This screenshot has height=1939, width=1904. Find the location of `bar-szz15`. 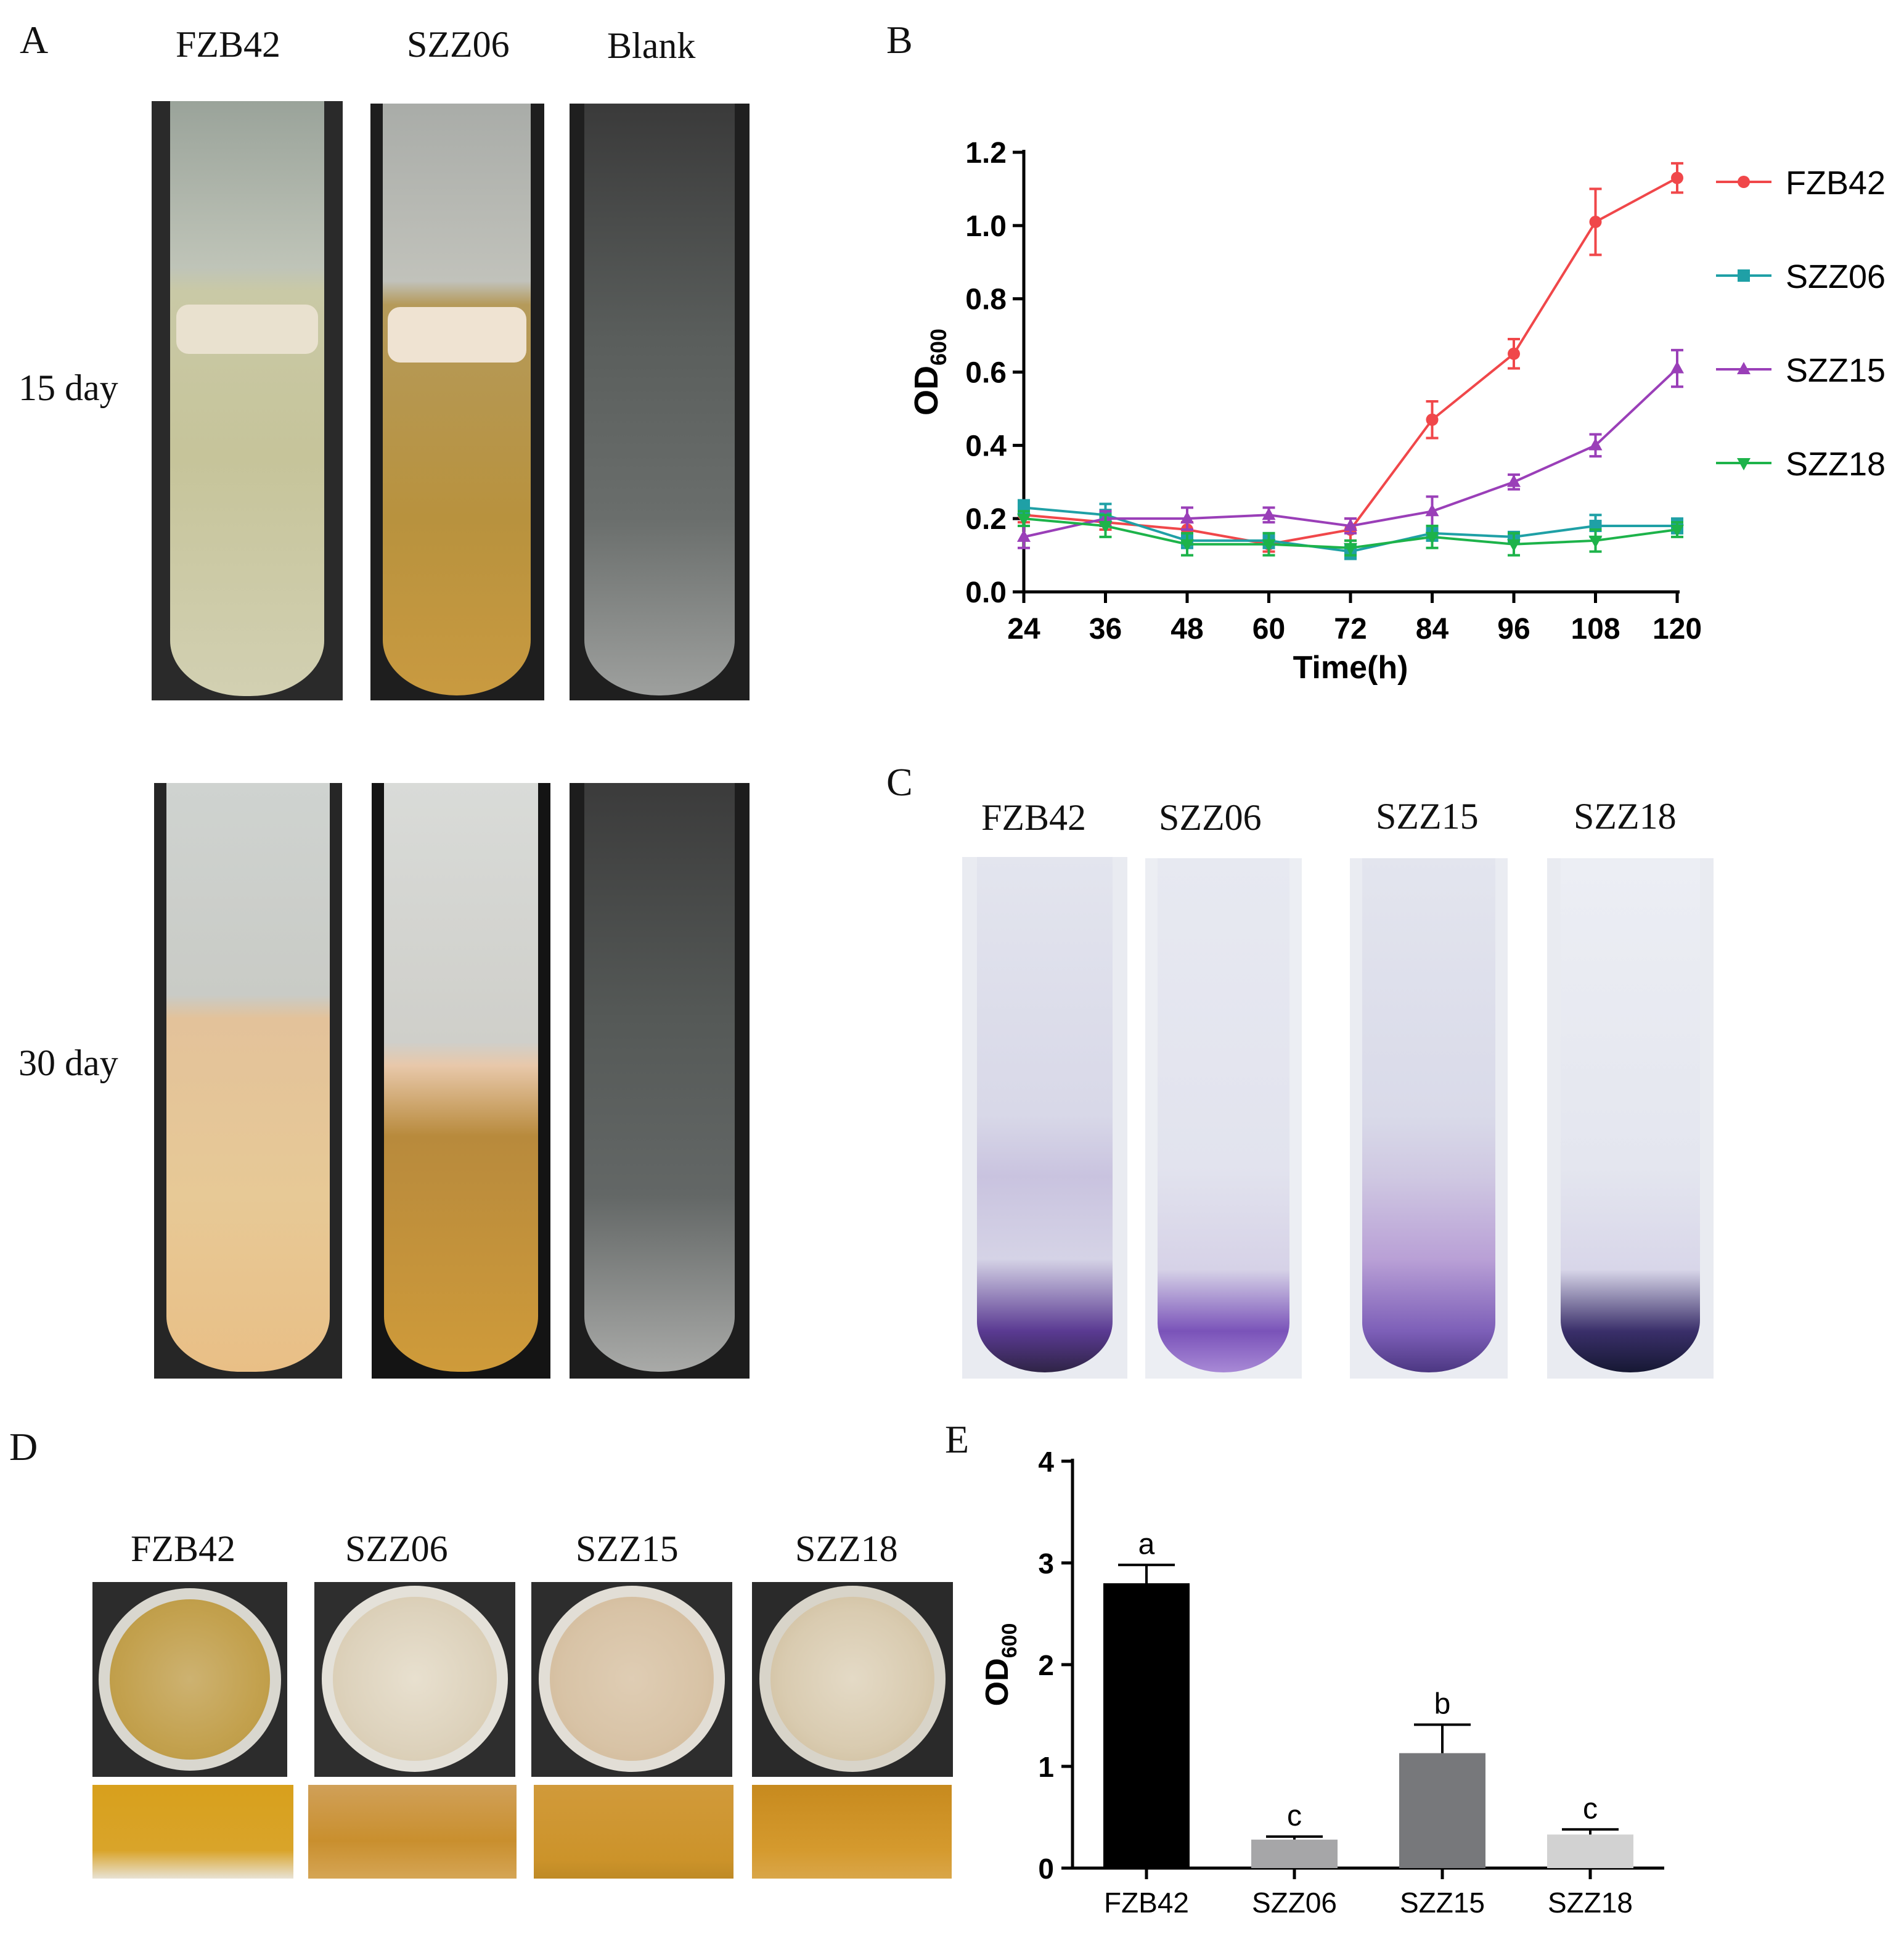

bar-szz15 is located at coordinates (1442, 1810).